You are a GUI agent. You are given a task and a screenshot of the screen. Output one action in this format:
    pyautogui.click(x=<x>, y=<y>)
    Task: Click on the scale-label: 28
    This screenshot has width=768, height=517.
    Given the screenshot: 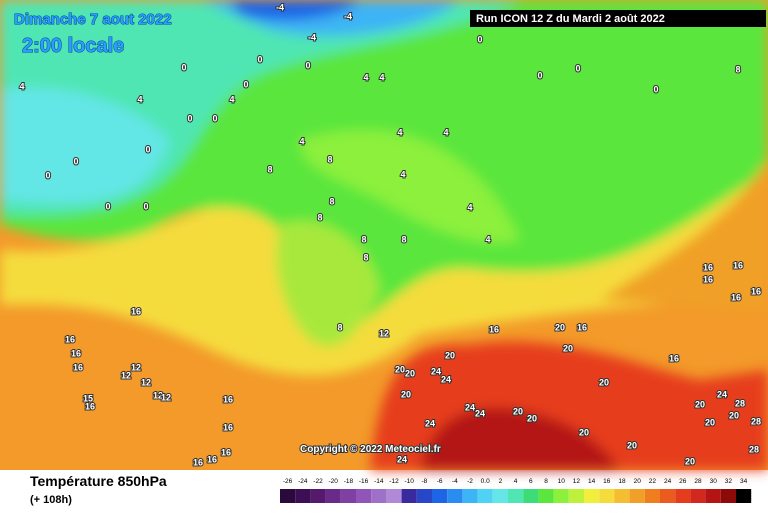 What is the action you would take?
    pyautogui.click(x=698, y=481)
    